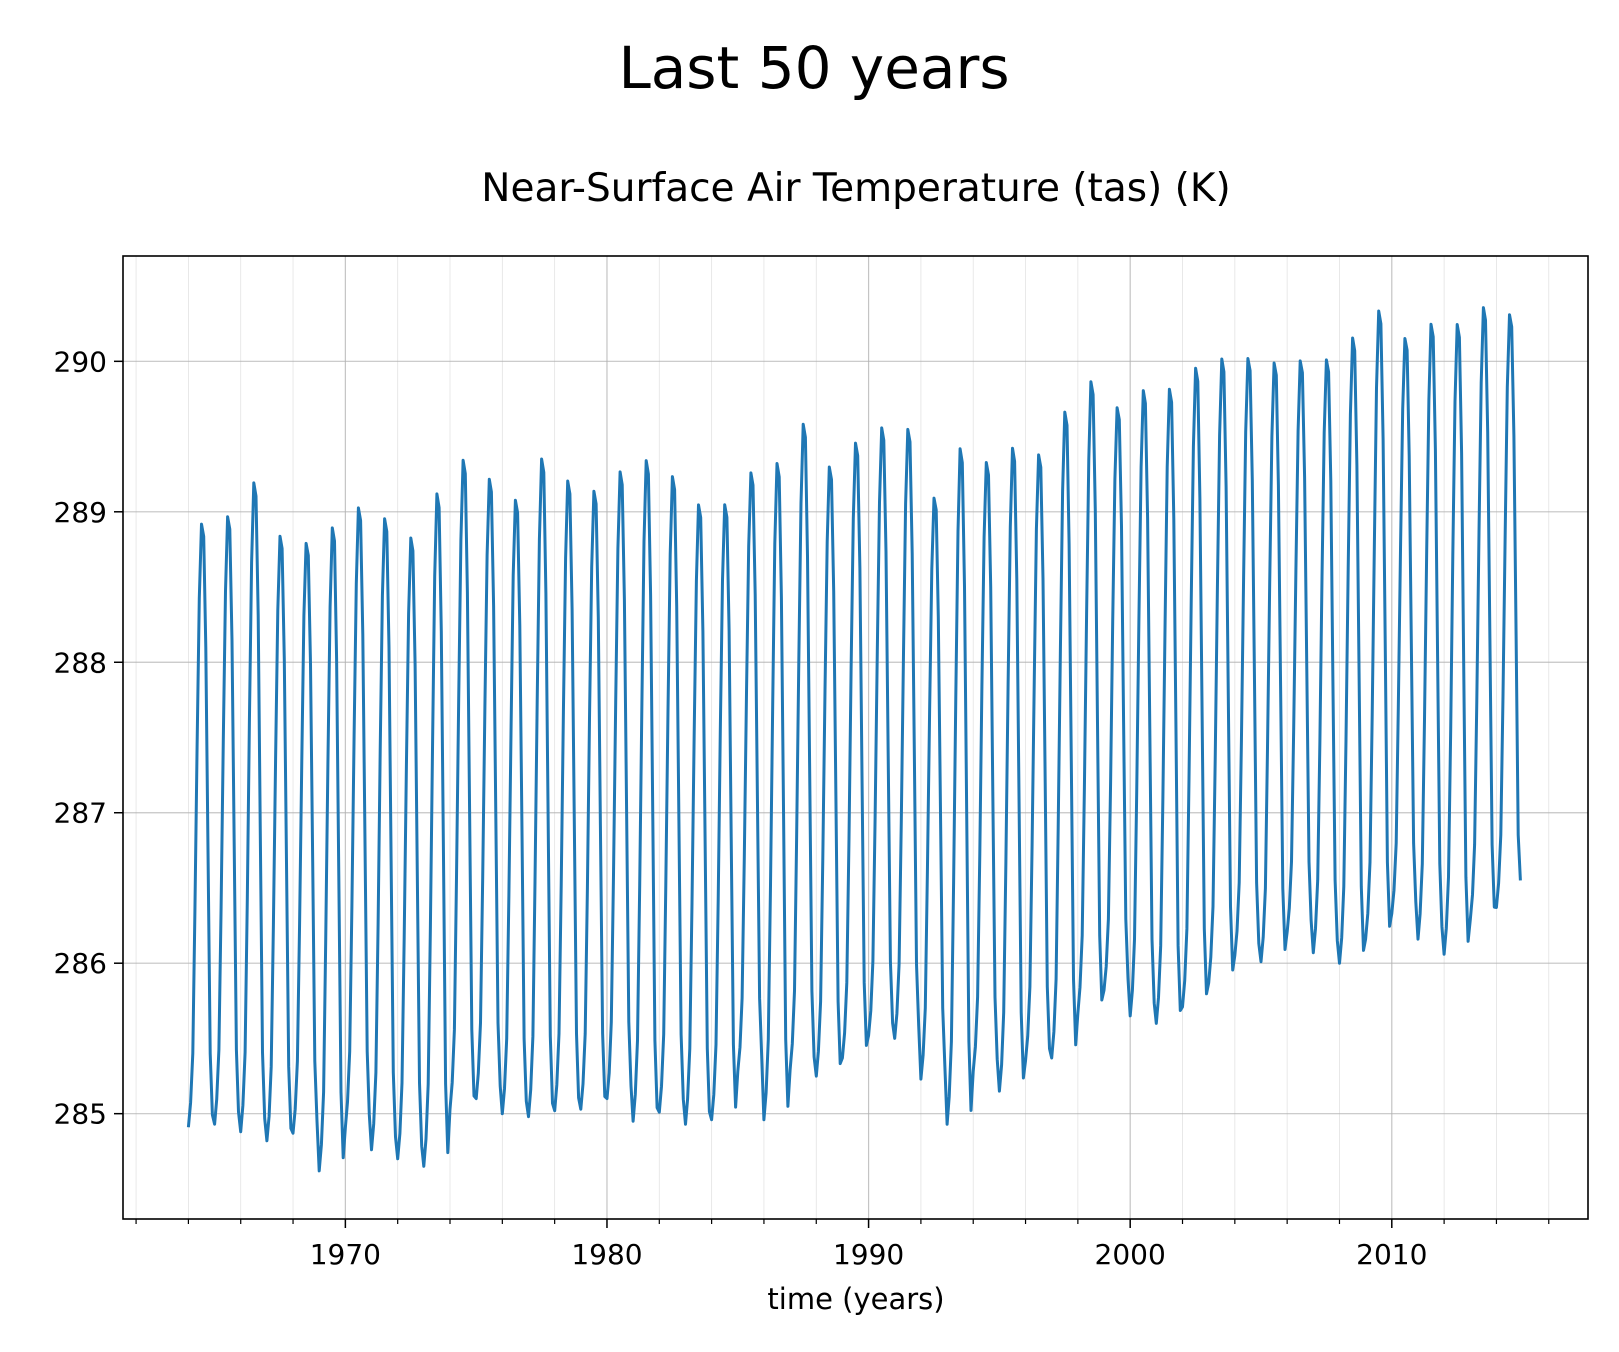 The height and width of the screenshot is (1352, 1619). I want to click on figure-suptitle: Last 50 years, so click(813, 68).